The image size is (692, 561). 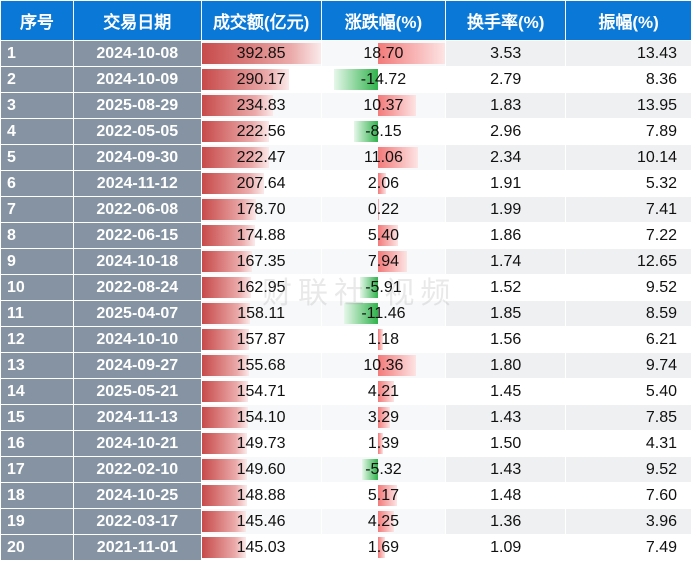 I want to click on date-cell: 2025-08-29, so click(x=137, y=105).